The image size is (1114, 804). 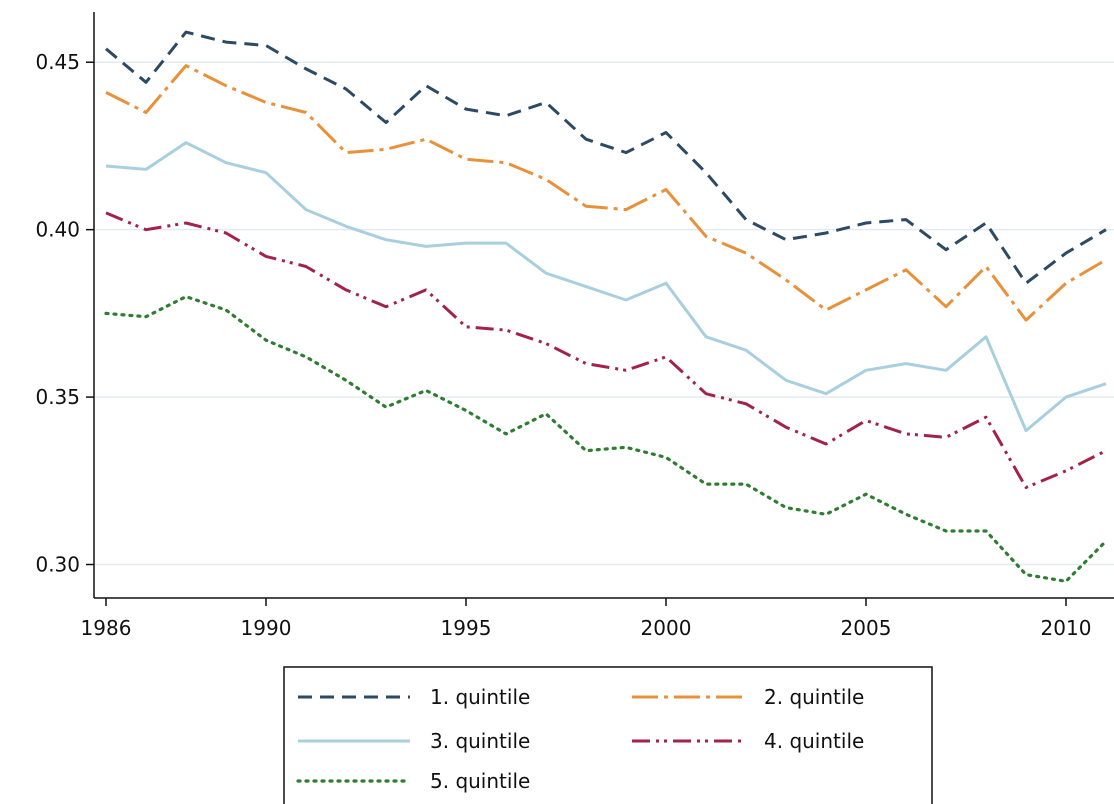 What do you see at coordinates (1066, 628) in the screenshot?
I see `x-tick-label: 2010` at bounding box center [1066, 628].